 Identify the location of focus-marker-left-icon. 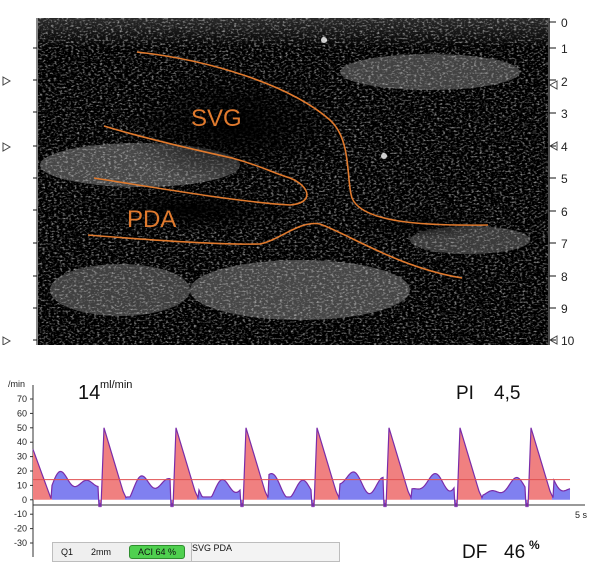
(7, 147).